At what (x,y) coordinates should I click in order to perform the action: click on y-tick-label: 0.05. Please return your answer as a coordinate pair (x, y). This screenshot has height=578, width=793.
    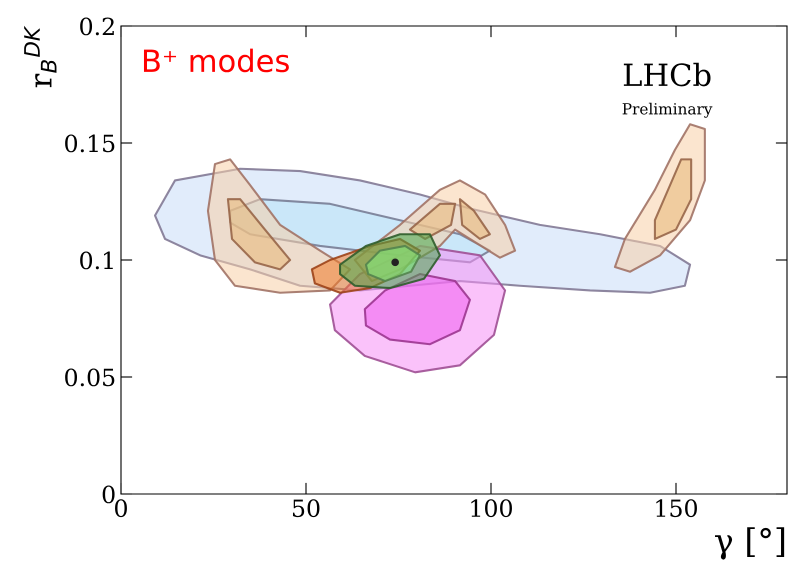
    Looking at the image, I should click on (89, 377).